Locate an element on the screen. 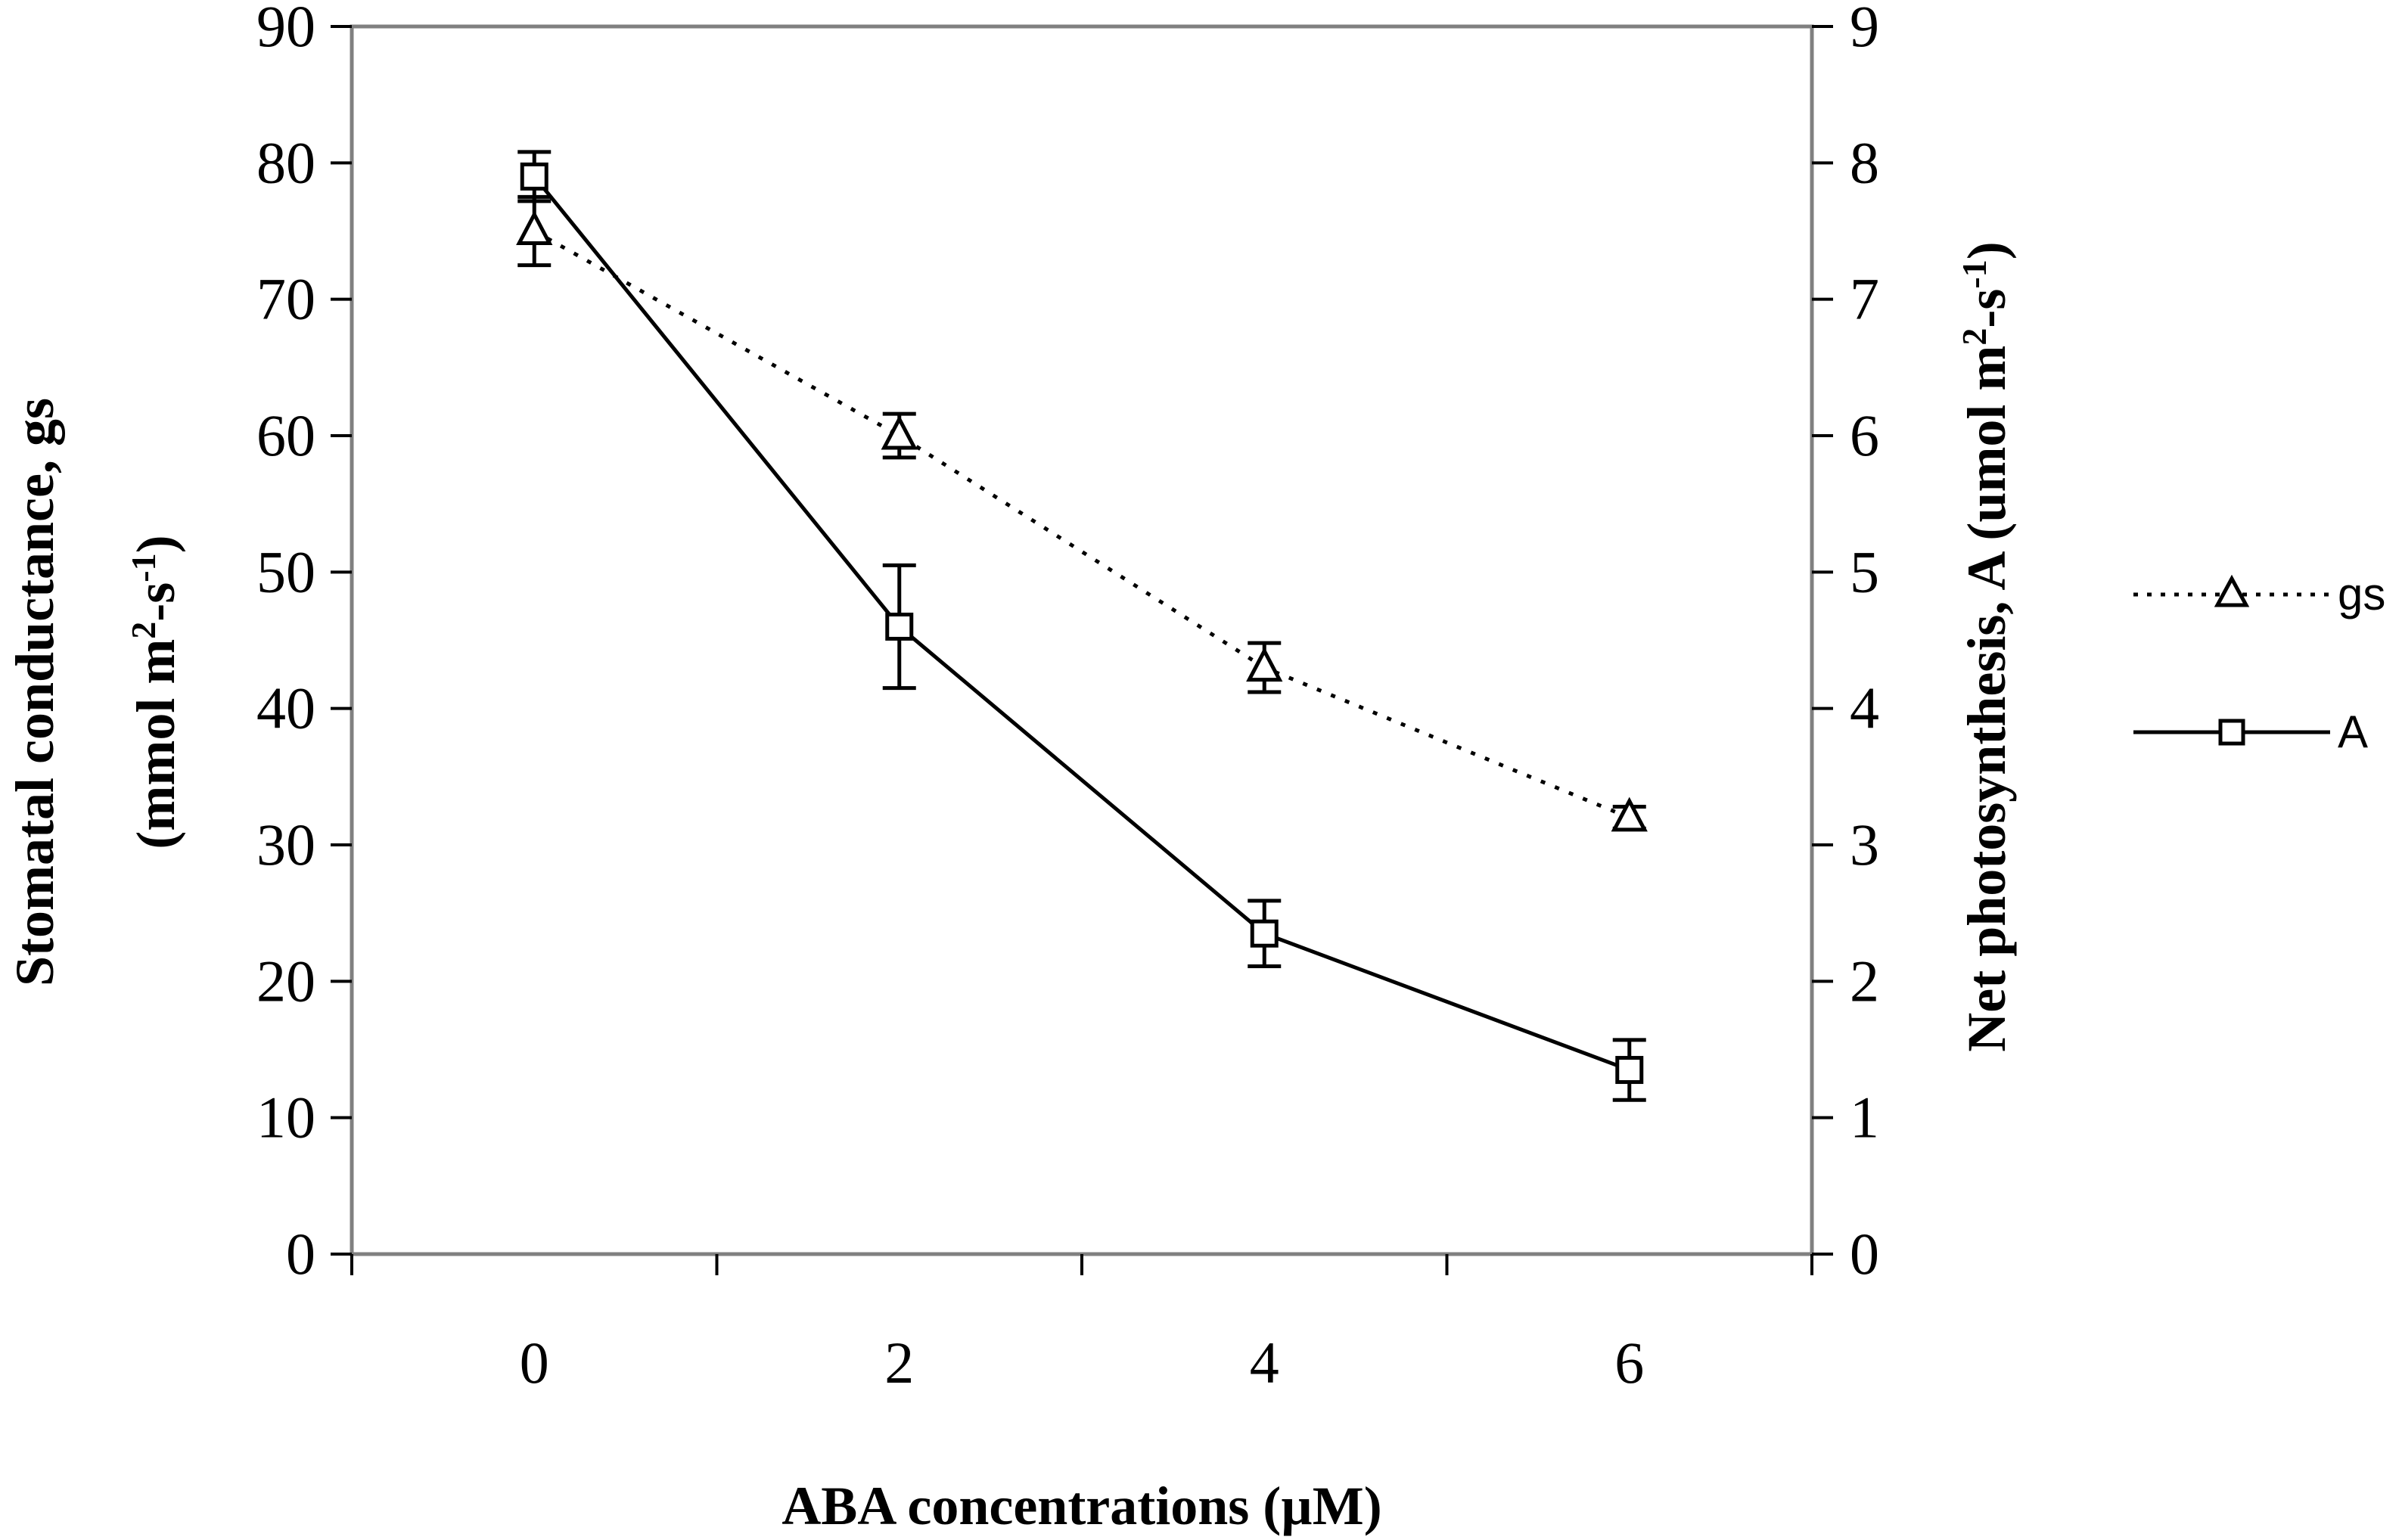 The image size is (2402, 1540). left-tick-label: 70 is located at coordinates (285, 299).